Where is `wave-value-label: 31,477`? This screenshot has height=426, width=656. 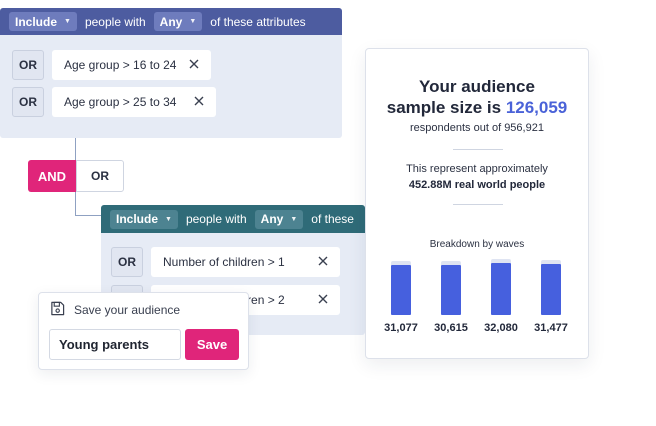 wave-value-label: 31,477 is located at coordinates (551, 328).